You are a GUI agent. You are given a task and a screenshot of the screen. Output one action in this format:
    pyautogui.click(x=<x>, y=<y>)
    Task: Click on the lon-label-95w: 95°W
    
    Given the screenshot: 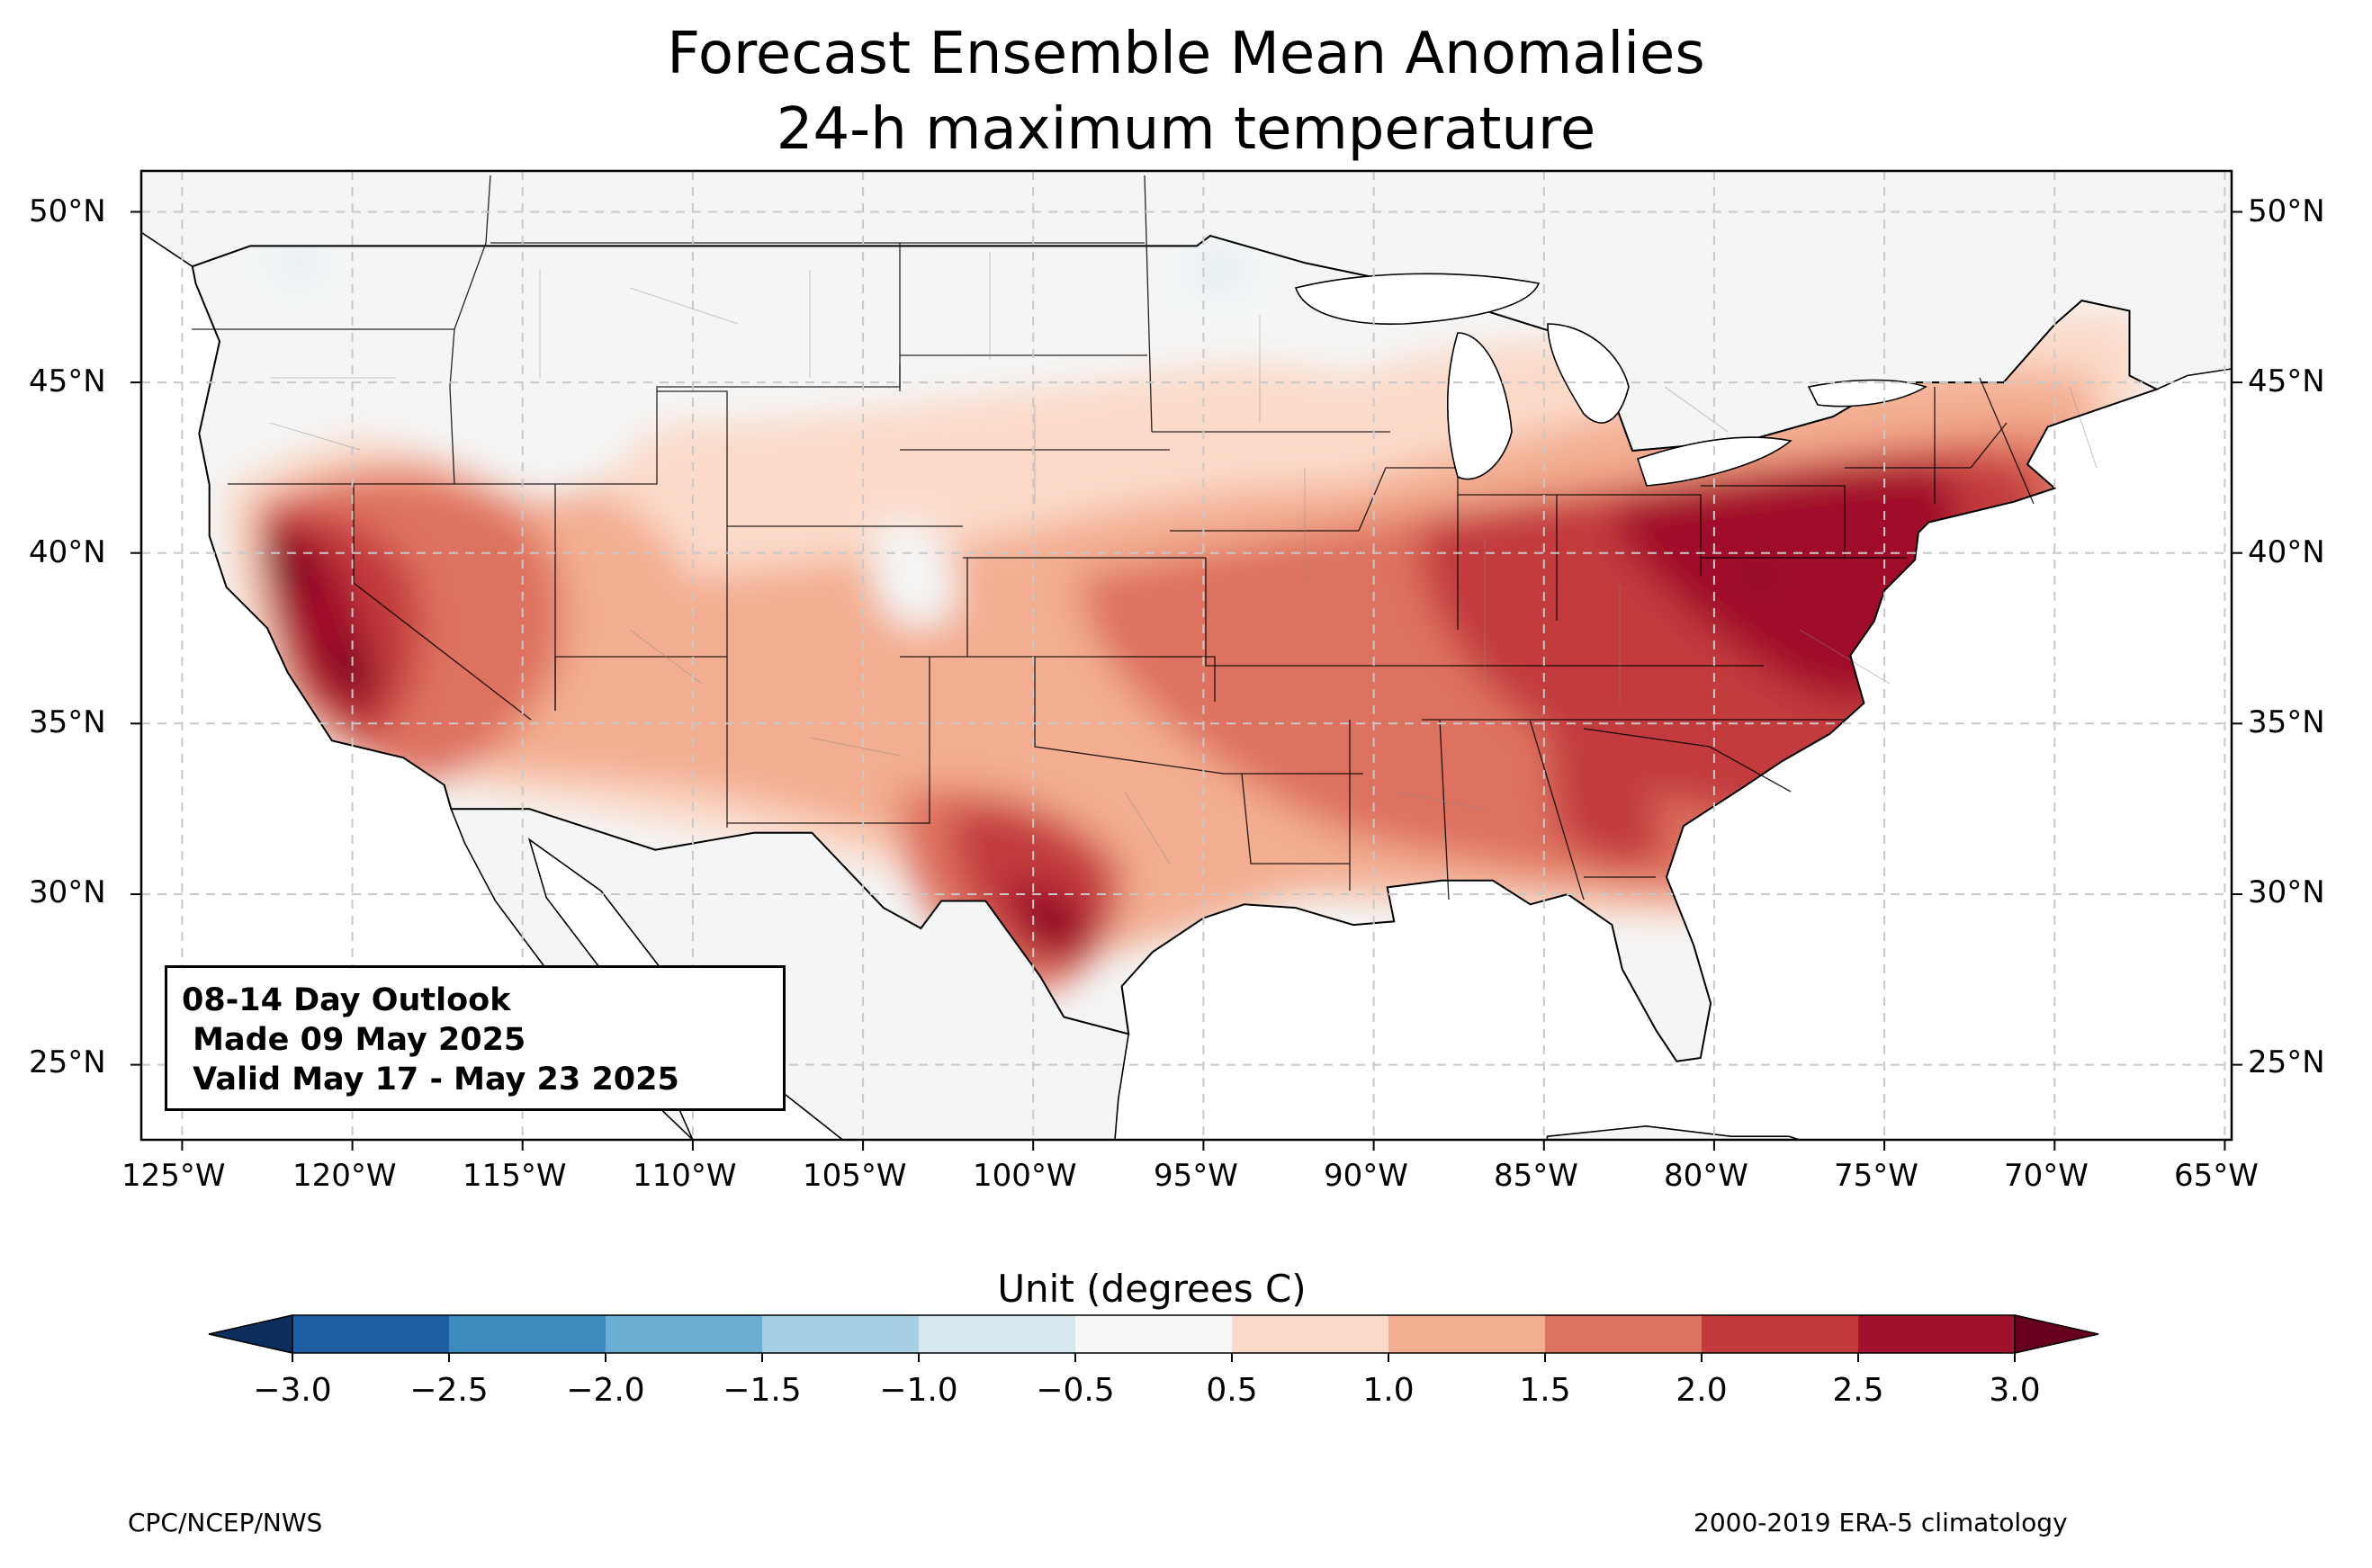 What is the action you would take?
    pyautogui.click(x=1196, y=1176)
    